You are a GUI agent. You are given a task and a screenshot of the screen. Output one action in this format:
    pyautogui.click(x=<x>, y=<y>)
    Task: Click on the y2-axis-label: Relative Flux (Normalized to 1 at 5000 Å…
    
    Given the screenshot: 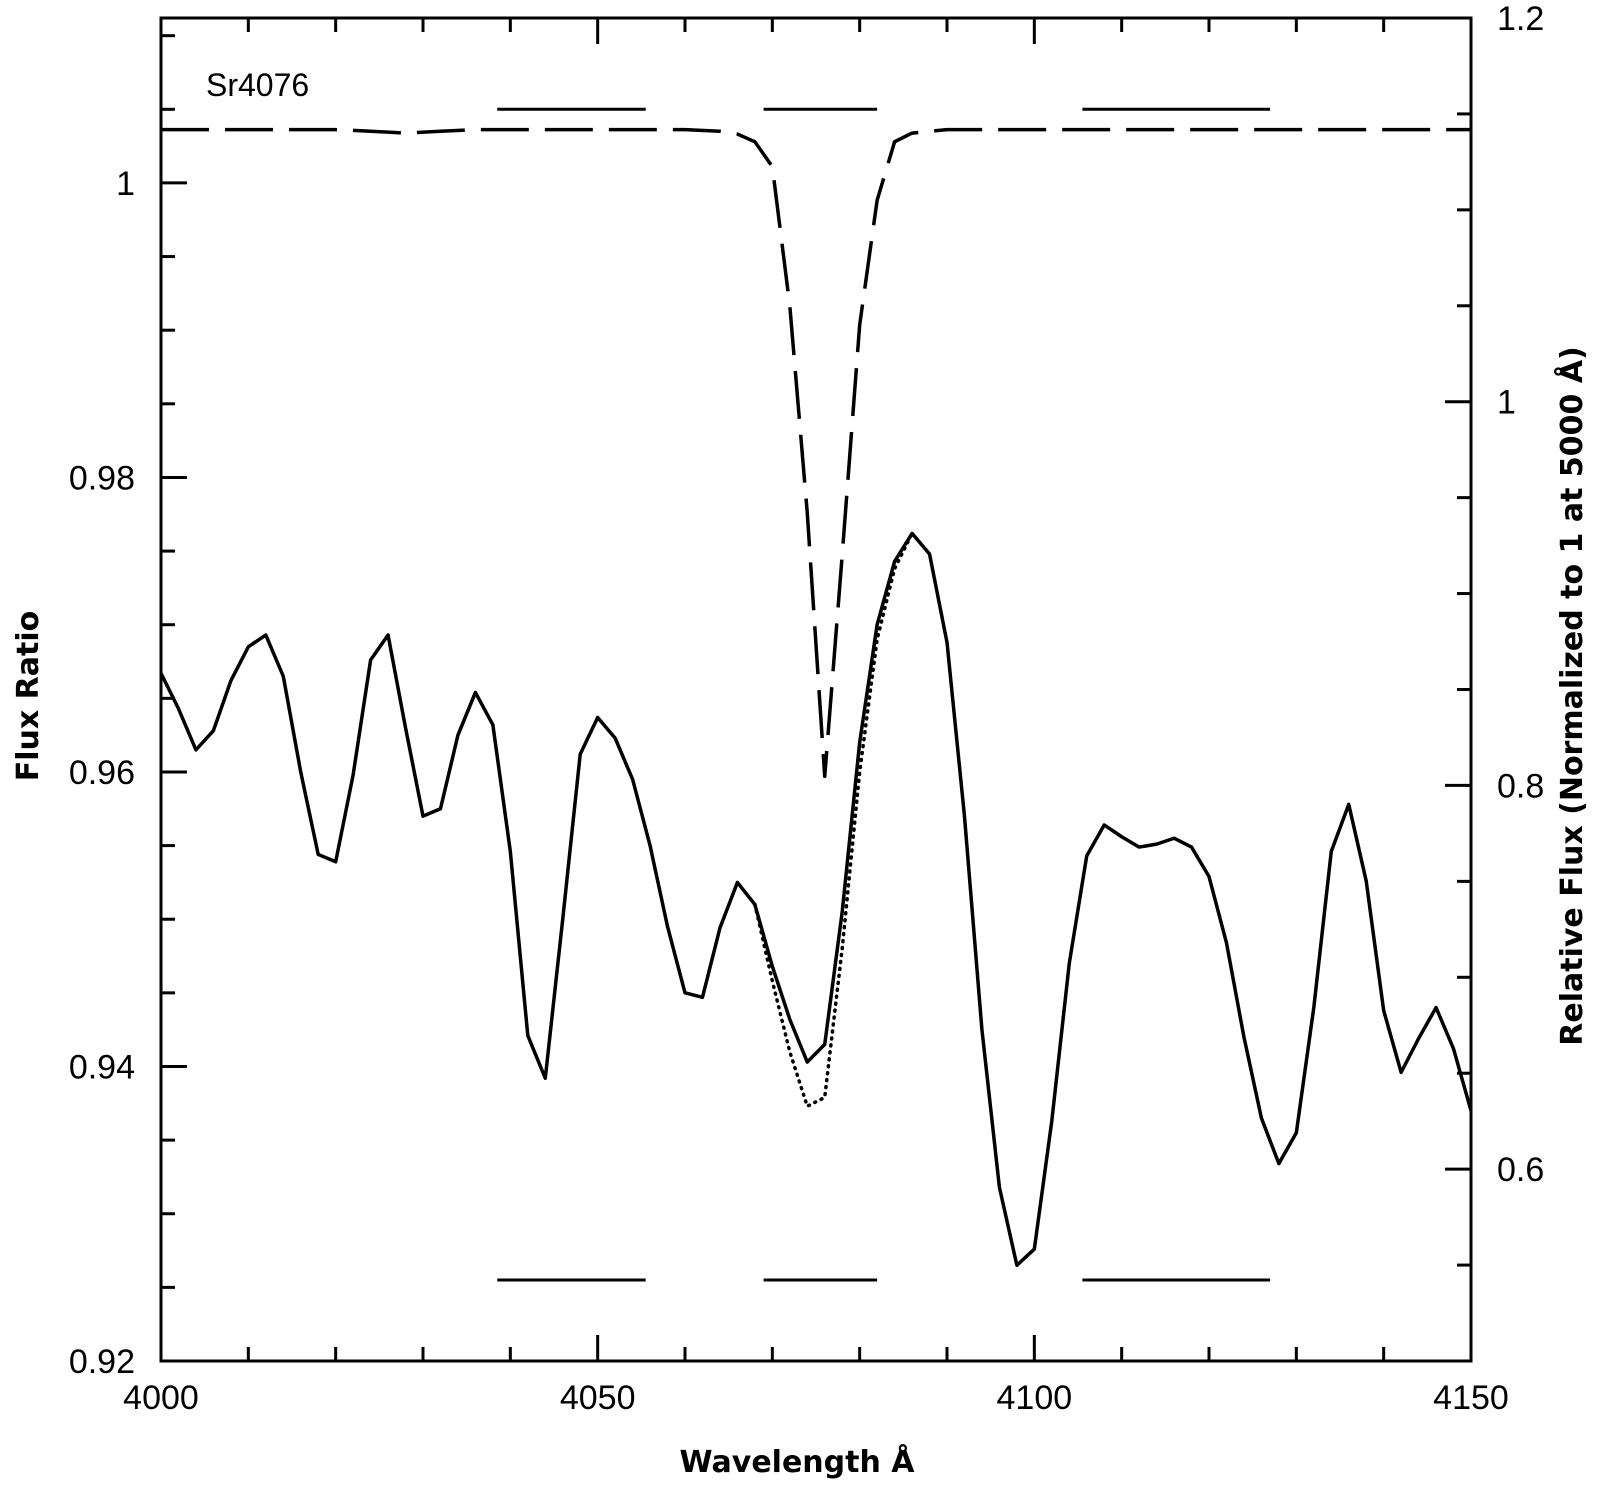 What is the action you would take?
    pyautogui.click(x=1571, y=696)
    